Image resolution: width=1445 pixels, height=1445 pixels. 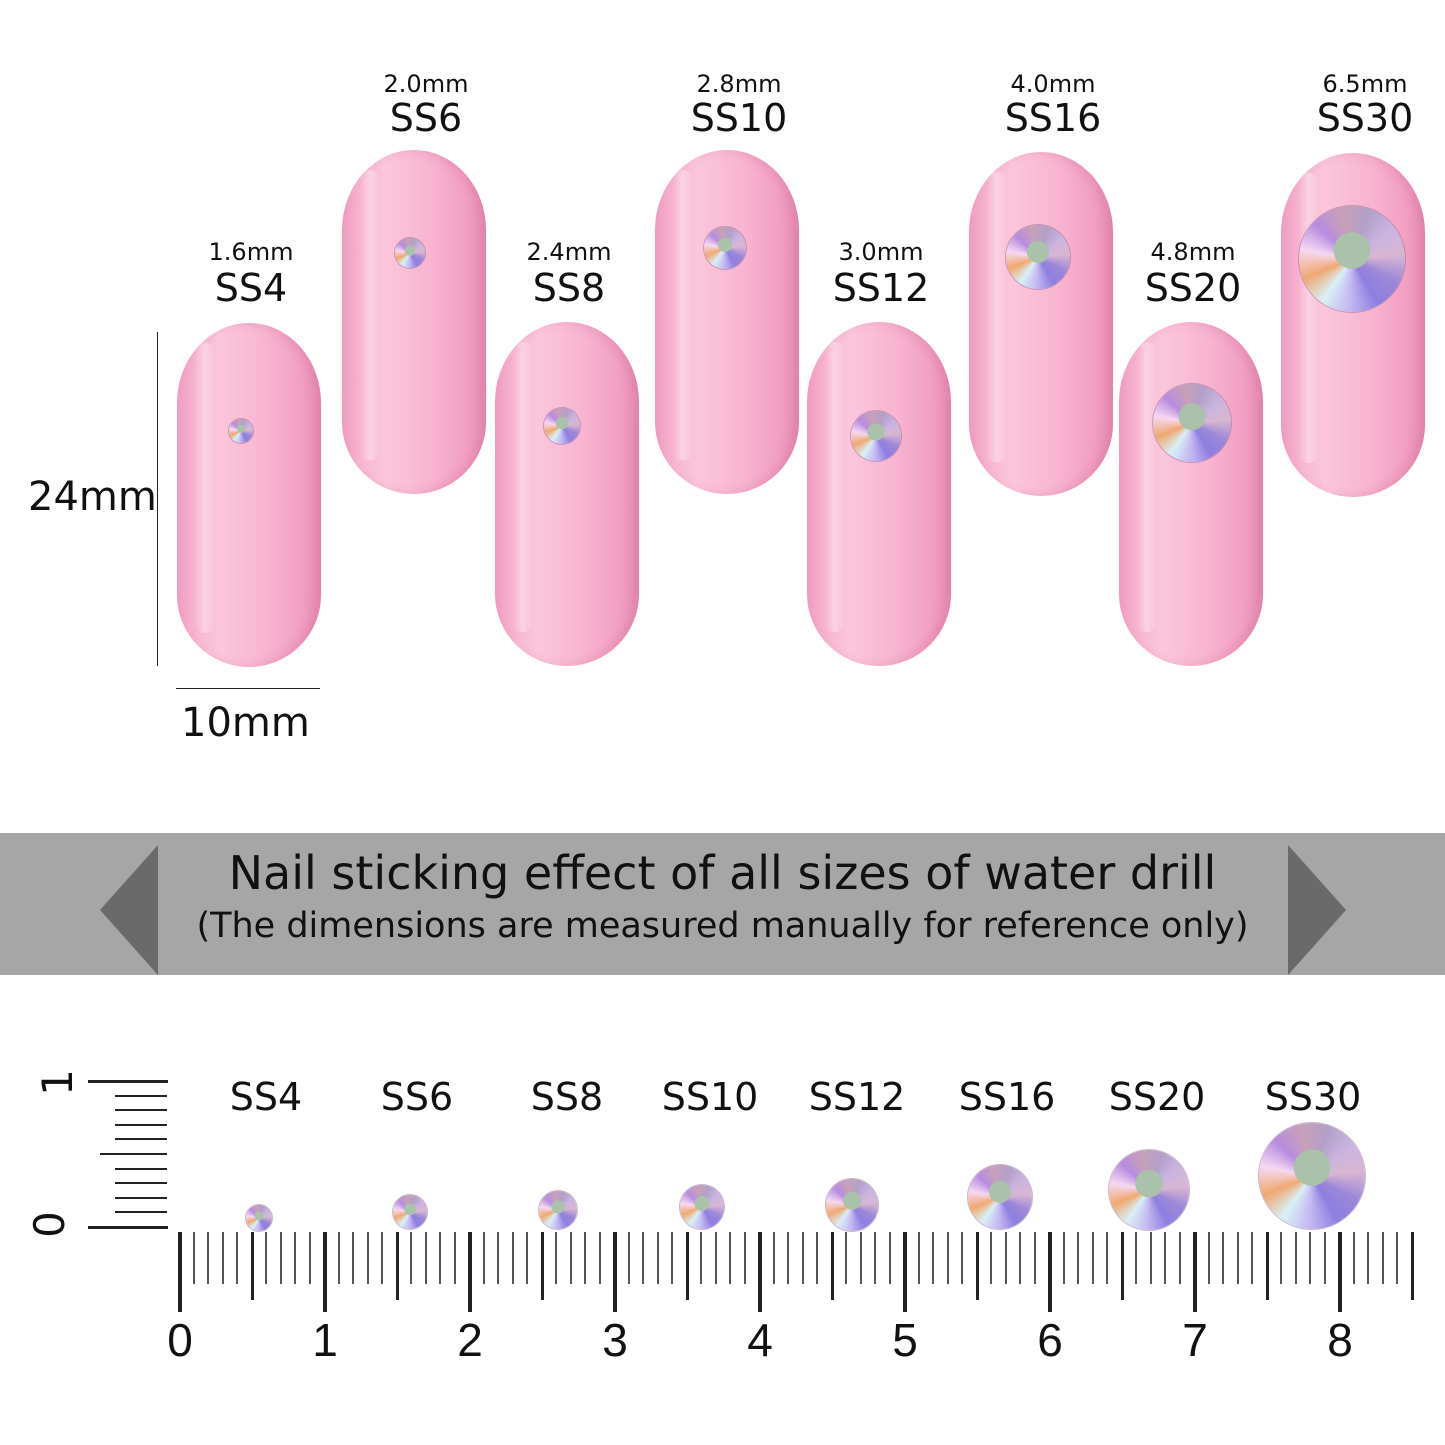 I want to click on vertical-ruler-number: 0, so click(x=49, y=1224).